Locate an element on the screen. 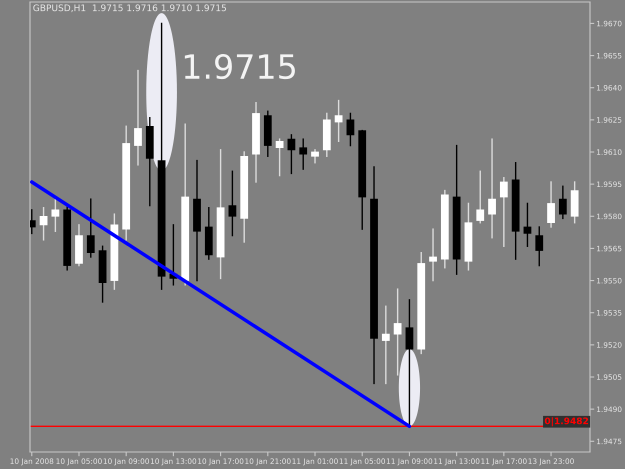  ref-line-label: 0|1.9482 is located at coordinates (566, 421).